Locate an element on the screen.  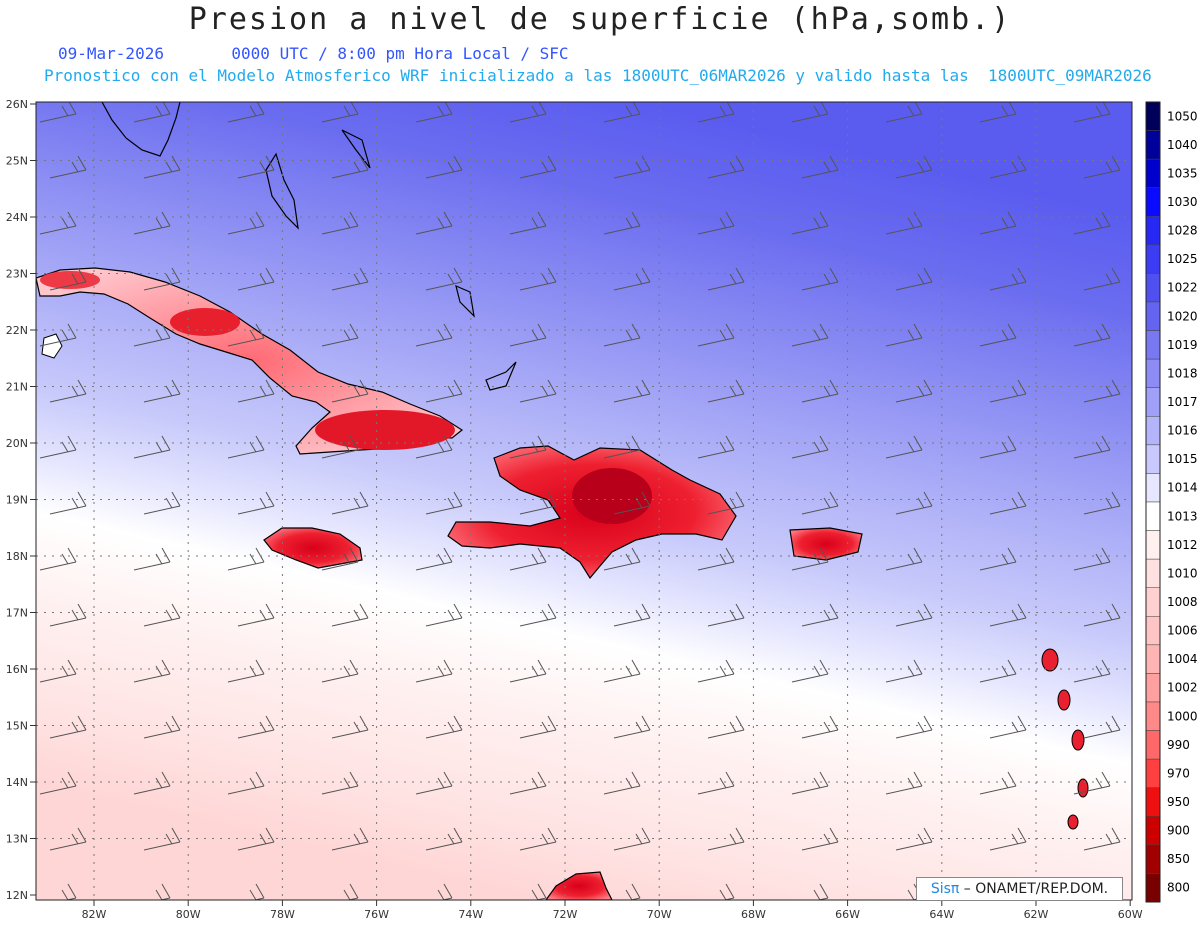
st-lucia is located at coordinates (1083, 788).